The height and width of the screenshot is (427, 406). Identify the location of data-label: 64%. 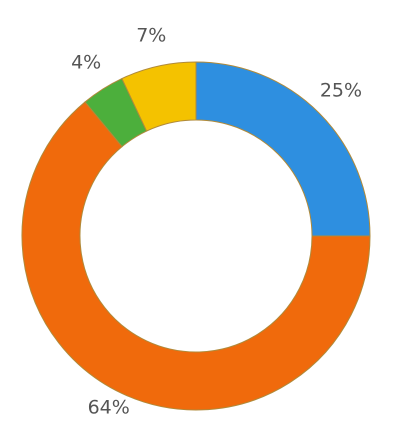
(109, 408).